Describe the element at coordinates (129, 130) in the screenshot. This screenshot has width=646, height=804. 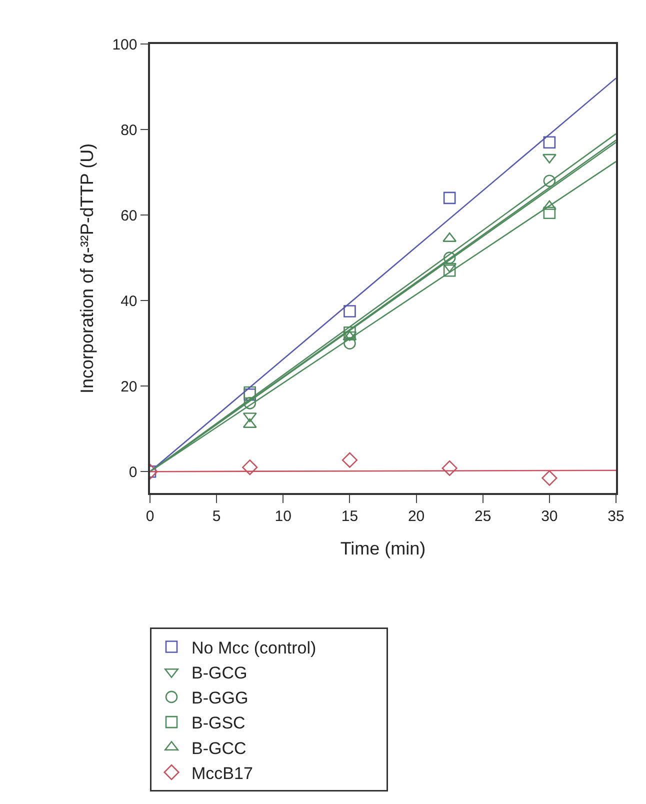
I see `y-tick-label: 80` at that location.